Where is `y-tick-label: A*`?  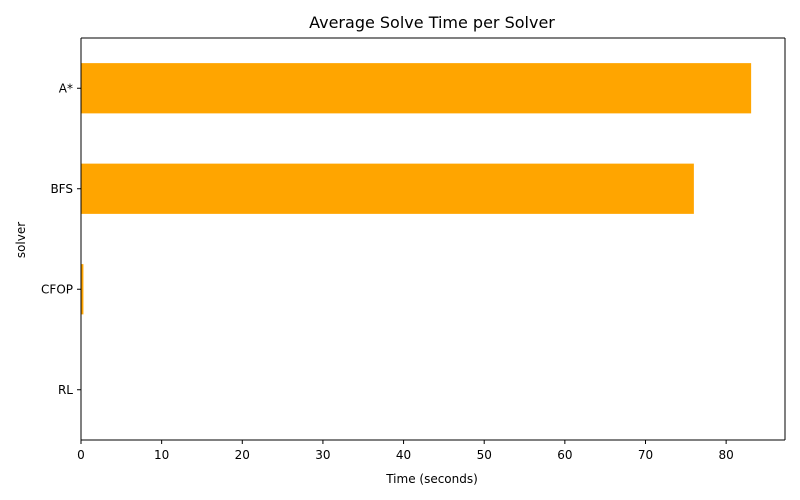 y-tick-label: A* is located at coordinates (66, 88).